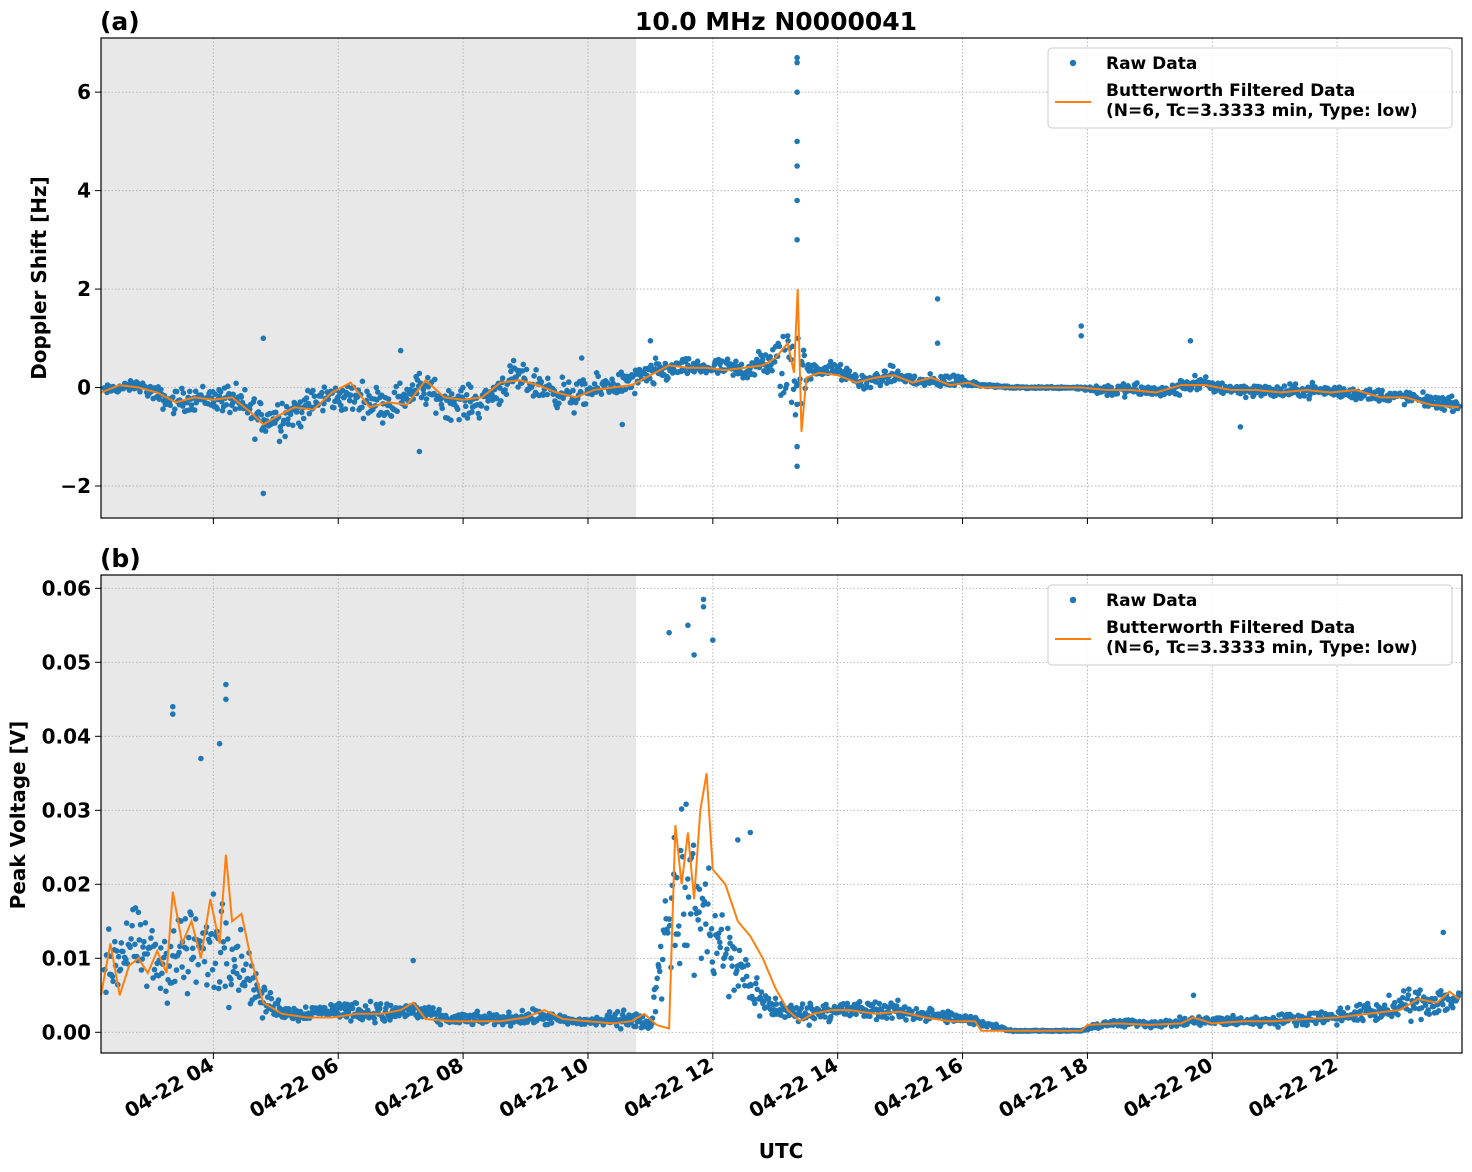 Image resolution: width=1472 pixels, height=1172 pixels. I want to click on x-axis-label: UTC, so click(781, 1151).